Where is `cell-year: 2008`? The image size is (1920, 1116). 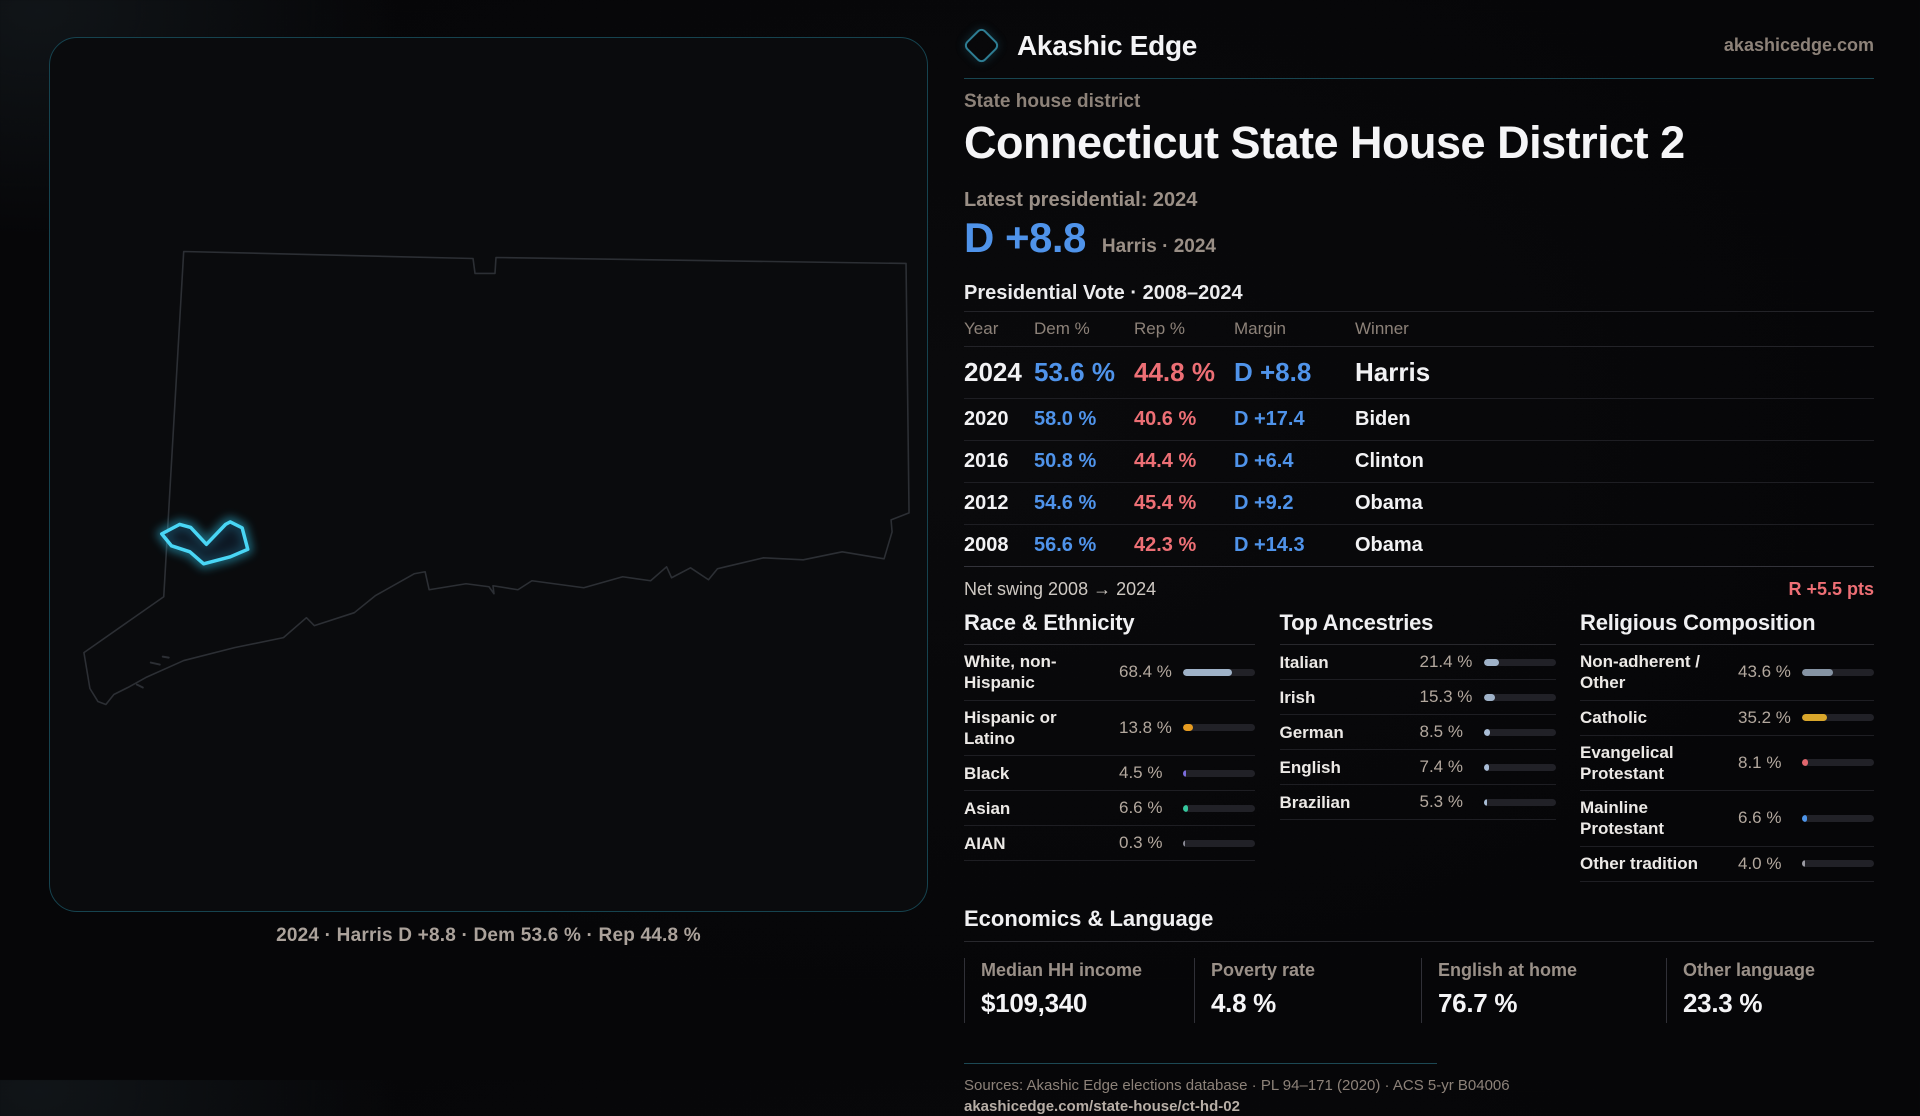 cell-year: 2008 is located at coordinates (986, 545).